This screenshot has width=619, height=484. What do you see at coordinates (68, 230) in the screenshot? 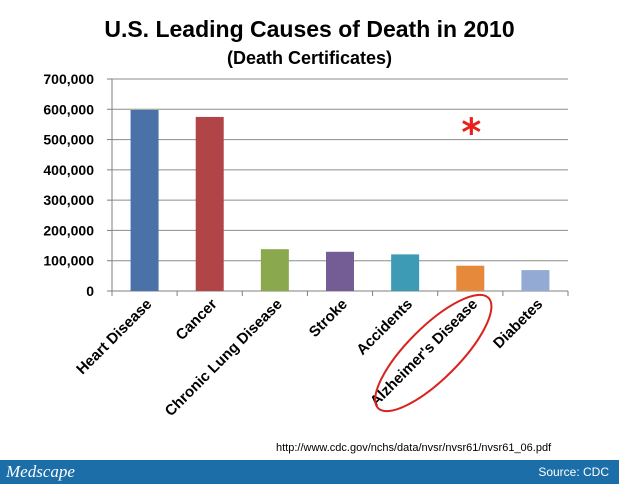
I see `y-tick-label: 200,000` at bounding box center [68, 230].